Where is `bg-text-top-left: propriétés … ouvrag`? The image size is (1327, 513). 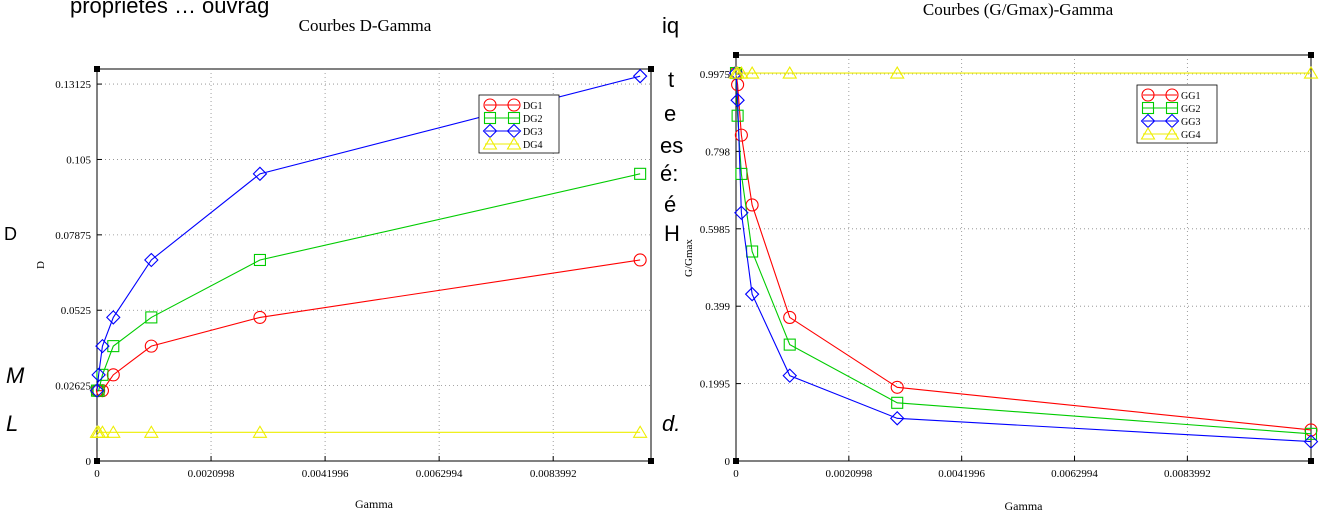
bg-text-top-left: propriétés … ouvrag is located at coordinates (170, 9).